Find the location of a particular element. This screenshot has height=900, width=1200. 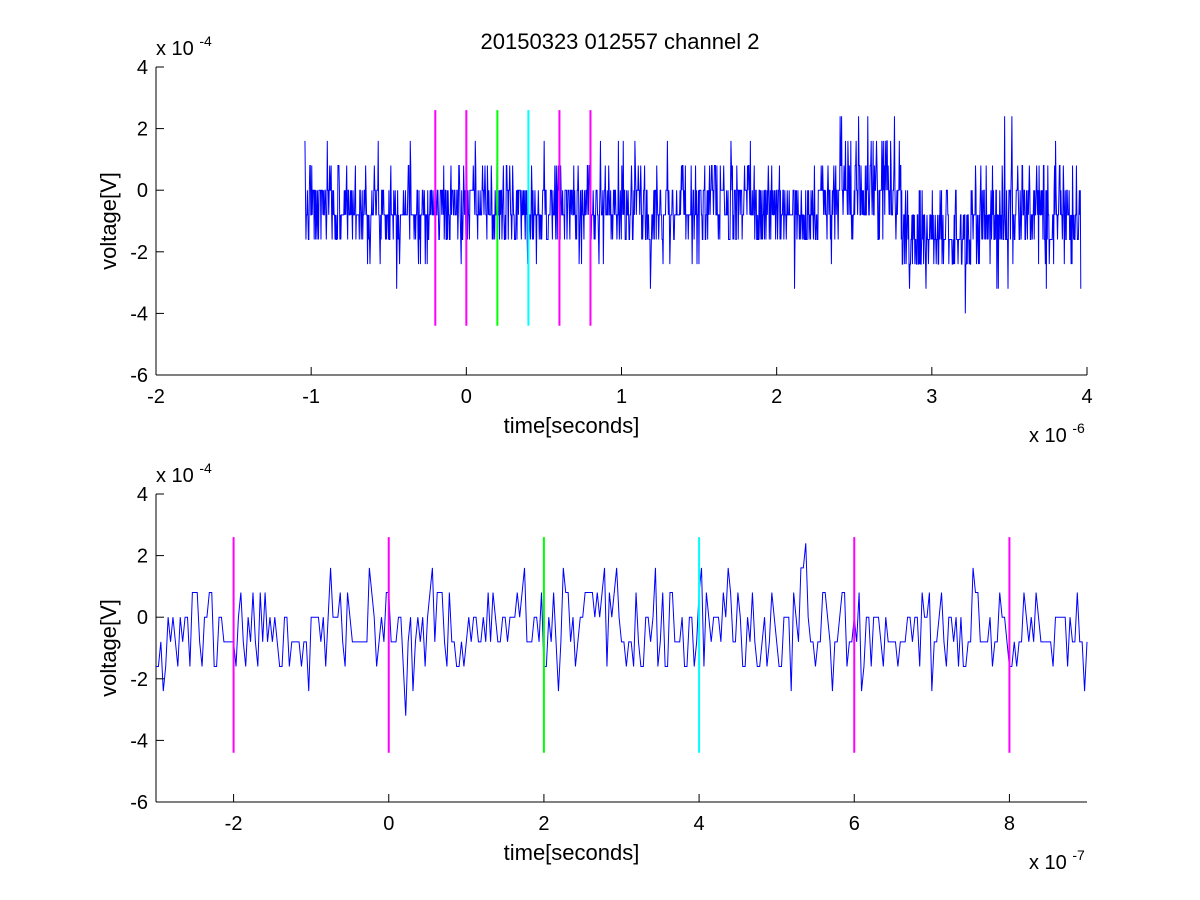

x-tick-label: 8 is located at coordinates (1009, 824).